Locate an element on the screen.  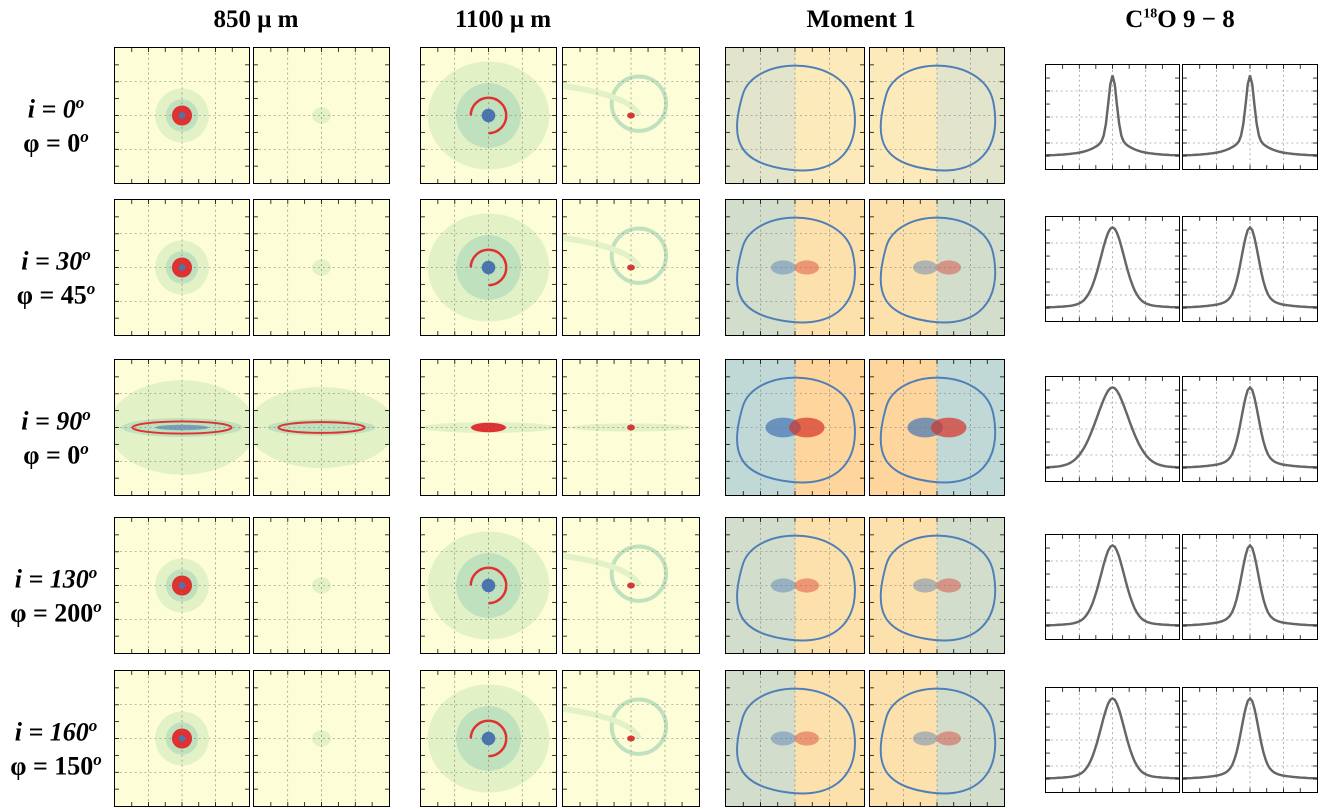
row-label: i = 160o φ = 150o is located at coordinates (56, 745).